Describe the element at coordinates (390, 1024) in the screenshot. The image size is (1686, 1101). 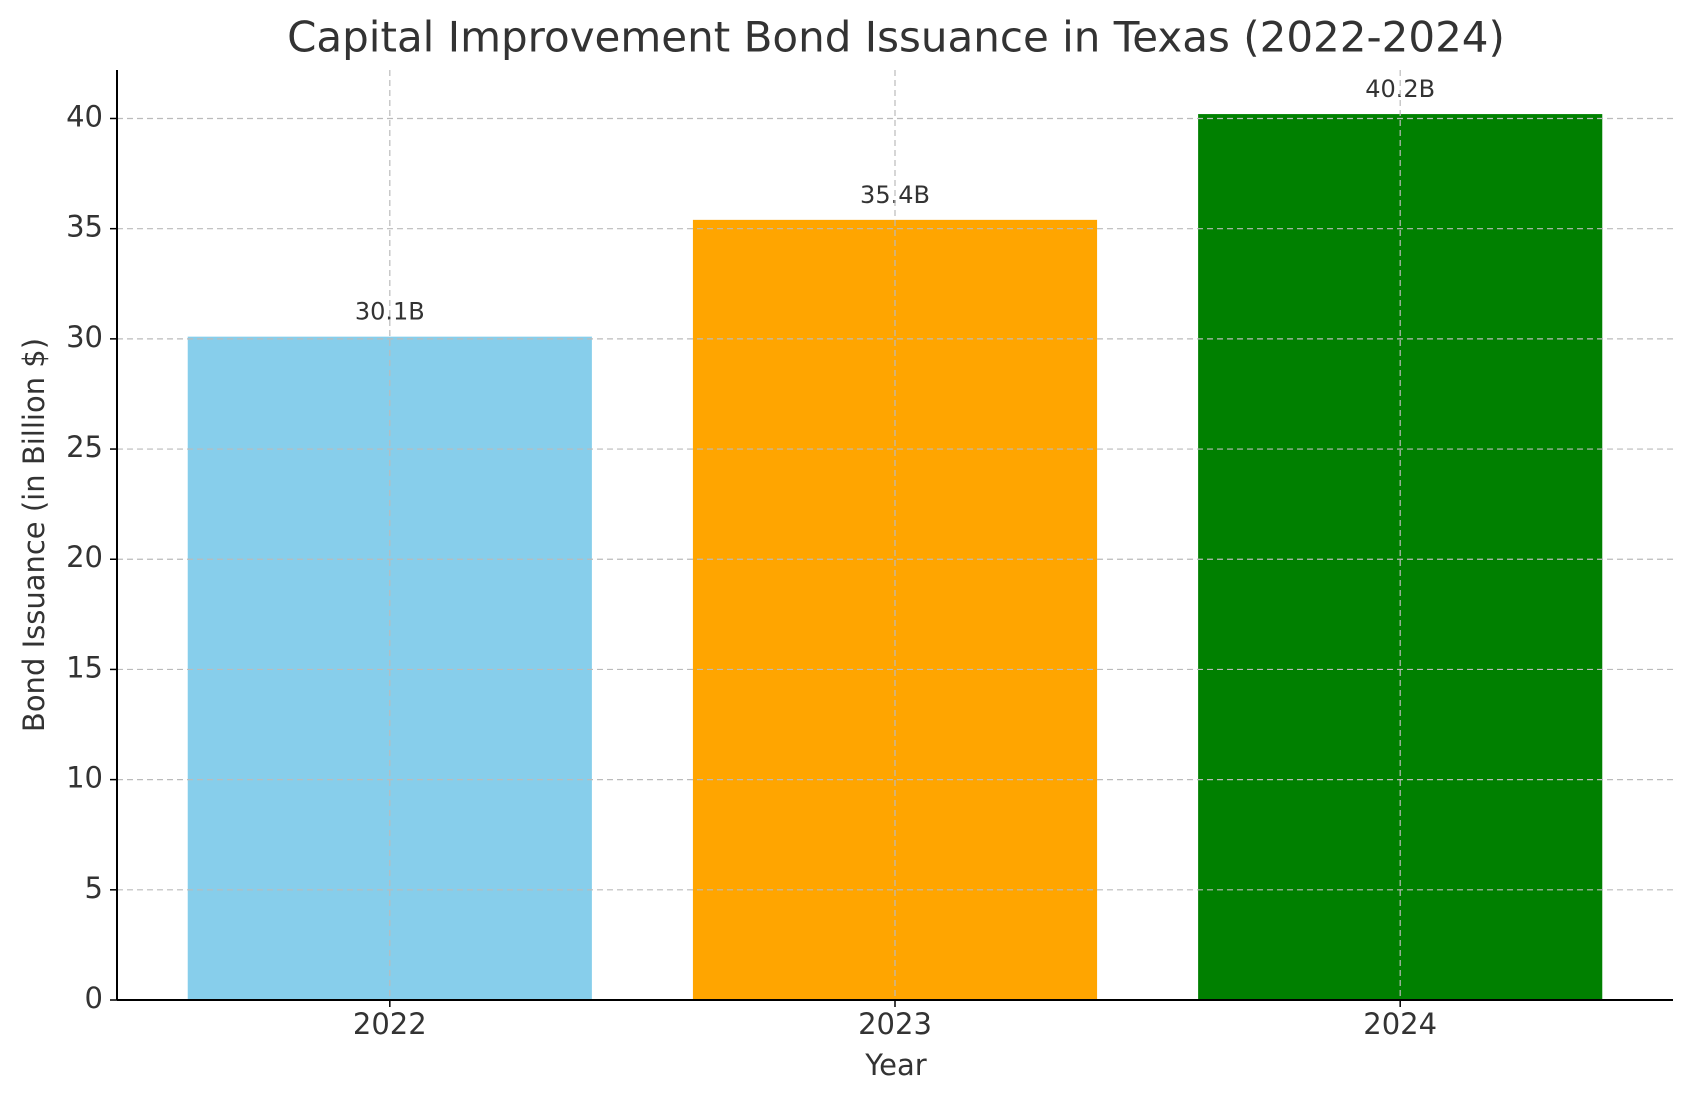
I see `x-tick-label: 2022` at that location.